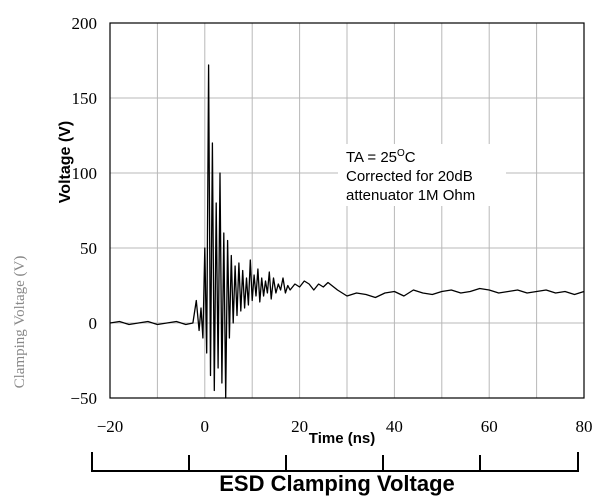 The image size is (600, 497). Describe the element at coordinates (410, 157) in the screenshot. I see `annotation-temp-unit: C` at that location.